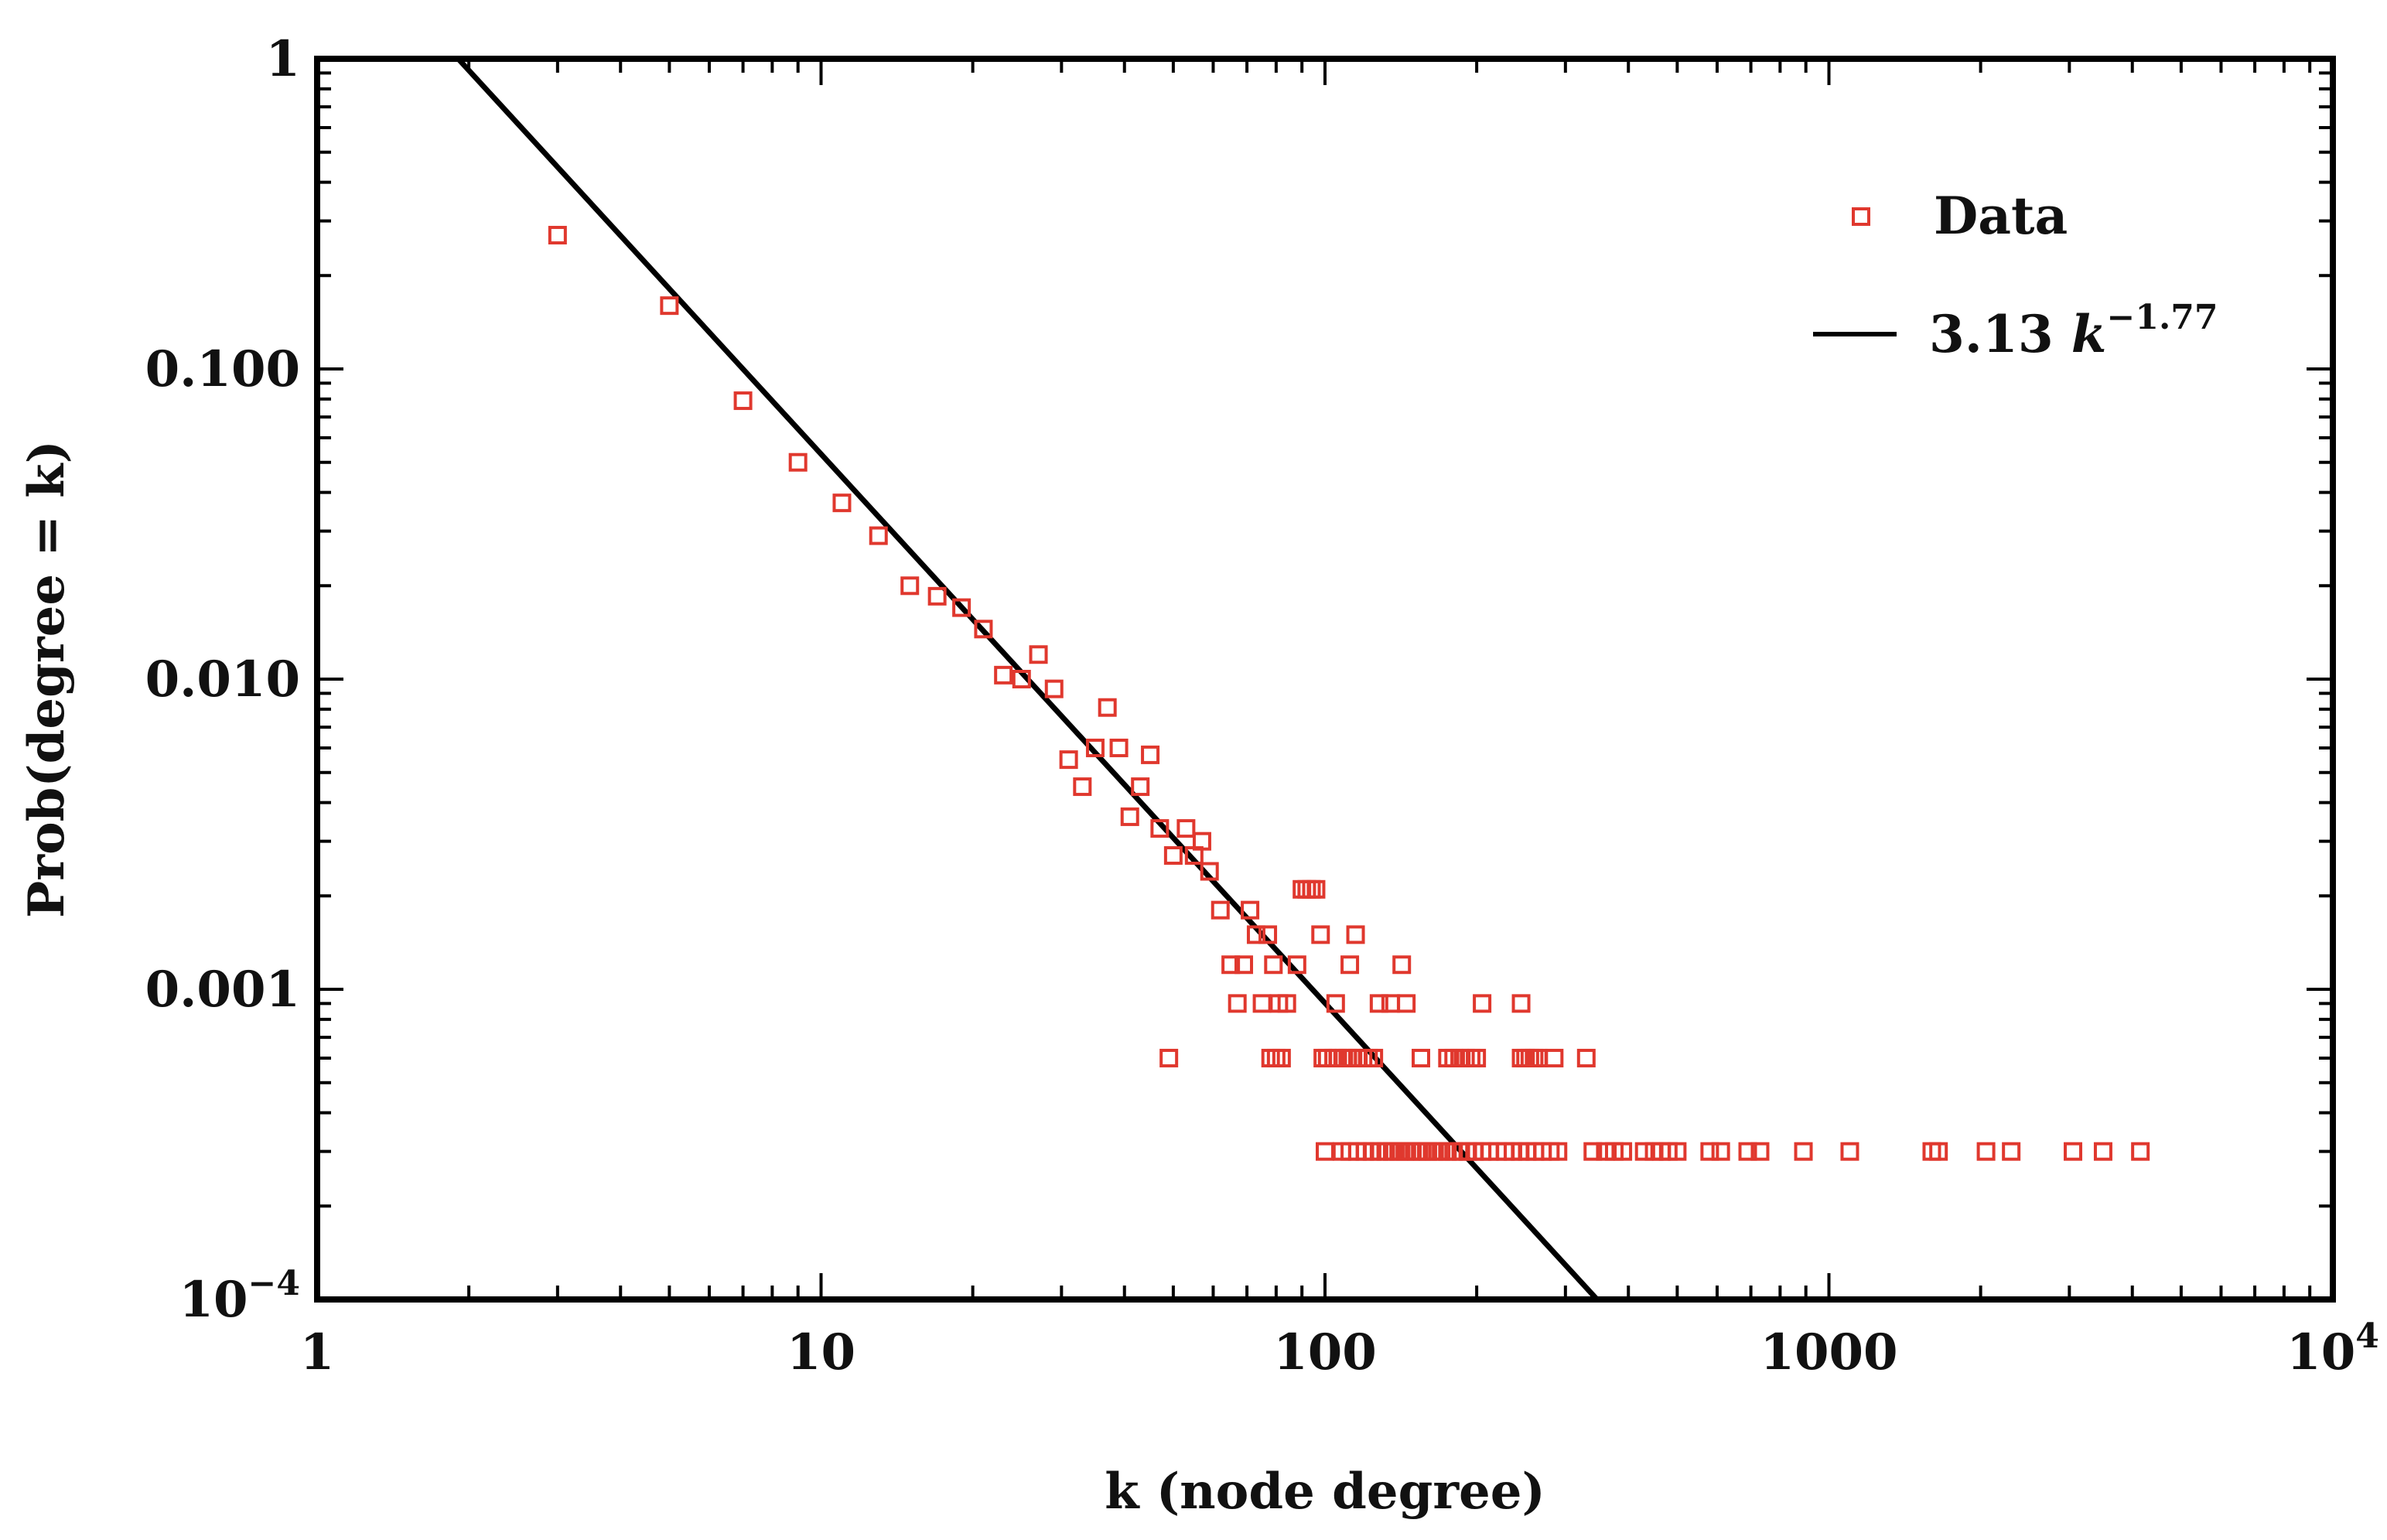 The image size is (2387, 1540). I want to click on y-tick-label: 0.001, so click(223, 990).